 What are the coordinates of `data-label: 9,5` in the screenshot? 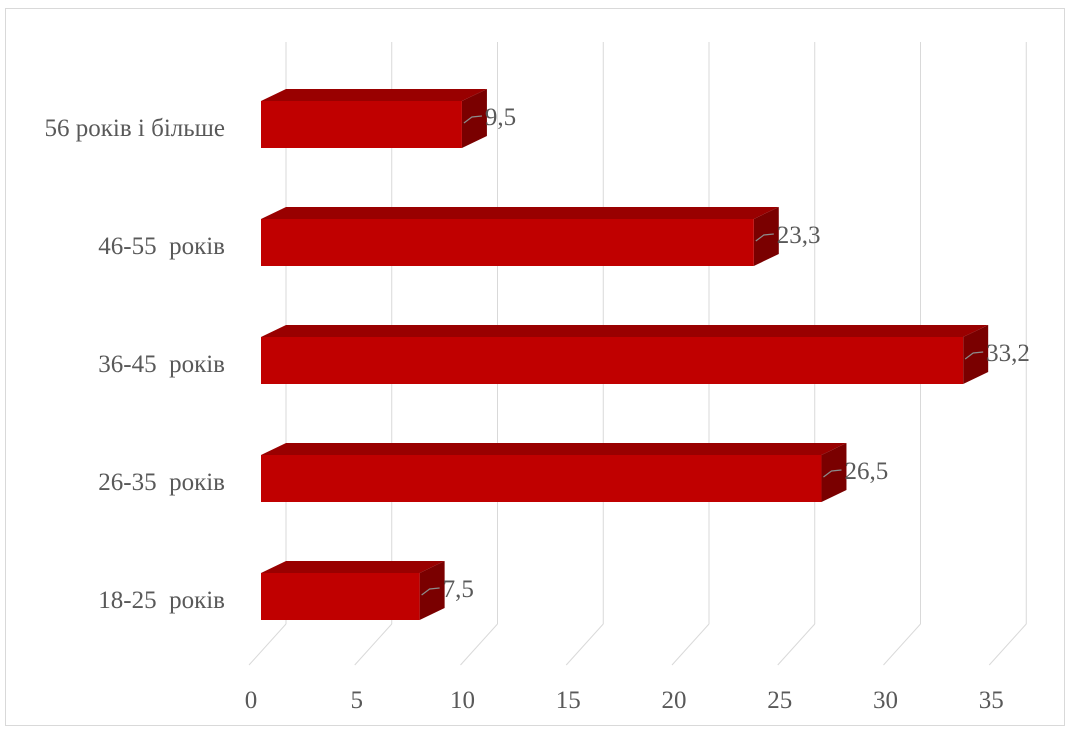 It's located at (500, 117).